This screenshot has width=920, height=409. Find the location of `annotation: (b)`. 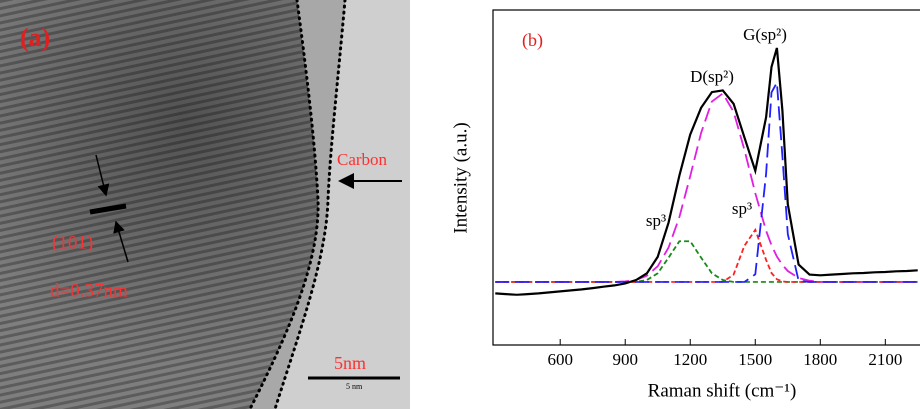

annotation: (b) is located at coordinates (532, 40).